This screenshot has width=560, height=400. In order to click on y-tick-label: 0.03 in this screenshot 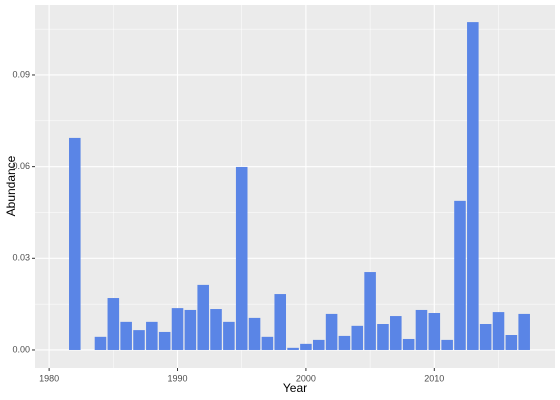, I will do `click(21, 258)`.